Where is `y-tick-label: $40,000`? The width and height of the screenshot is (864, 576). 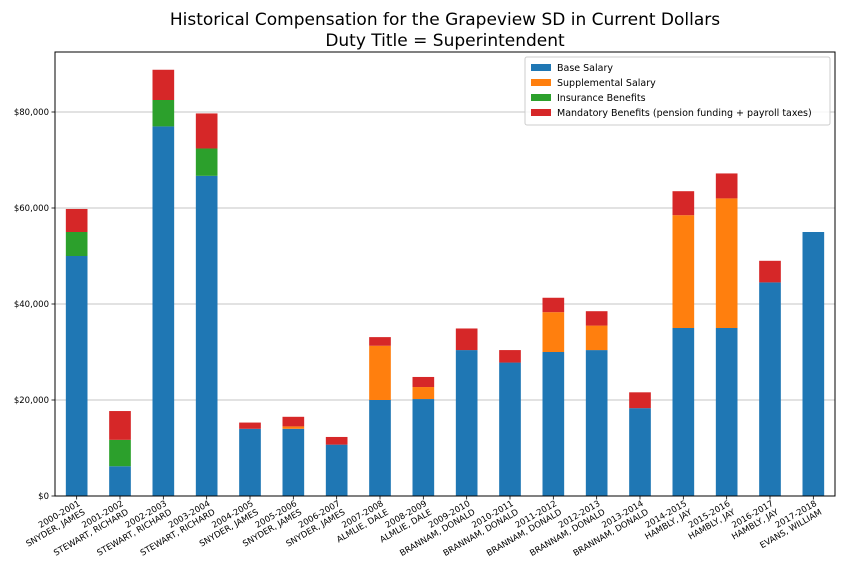 y-tick-label: $40,000 is located at coordinates (31, 305).